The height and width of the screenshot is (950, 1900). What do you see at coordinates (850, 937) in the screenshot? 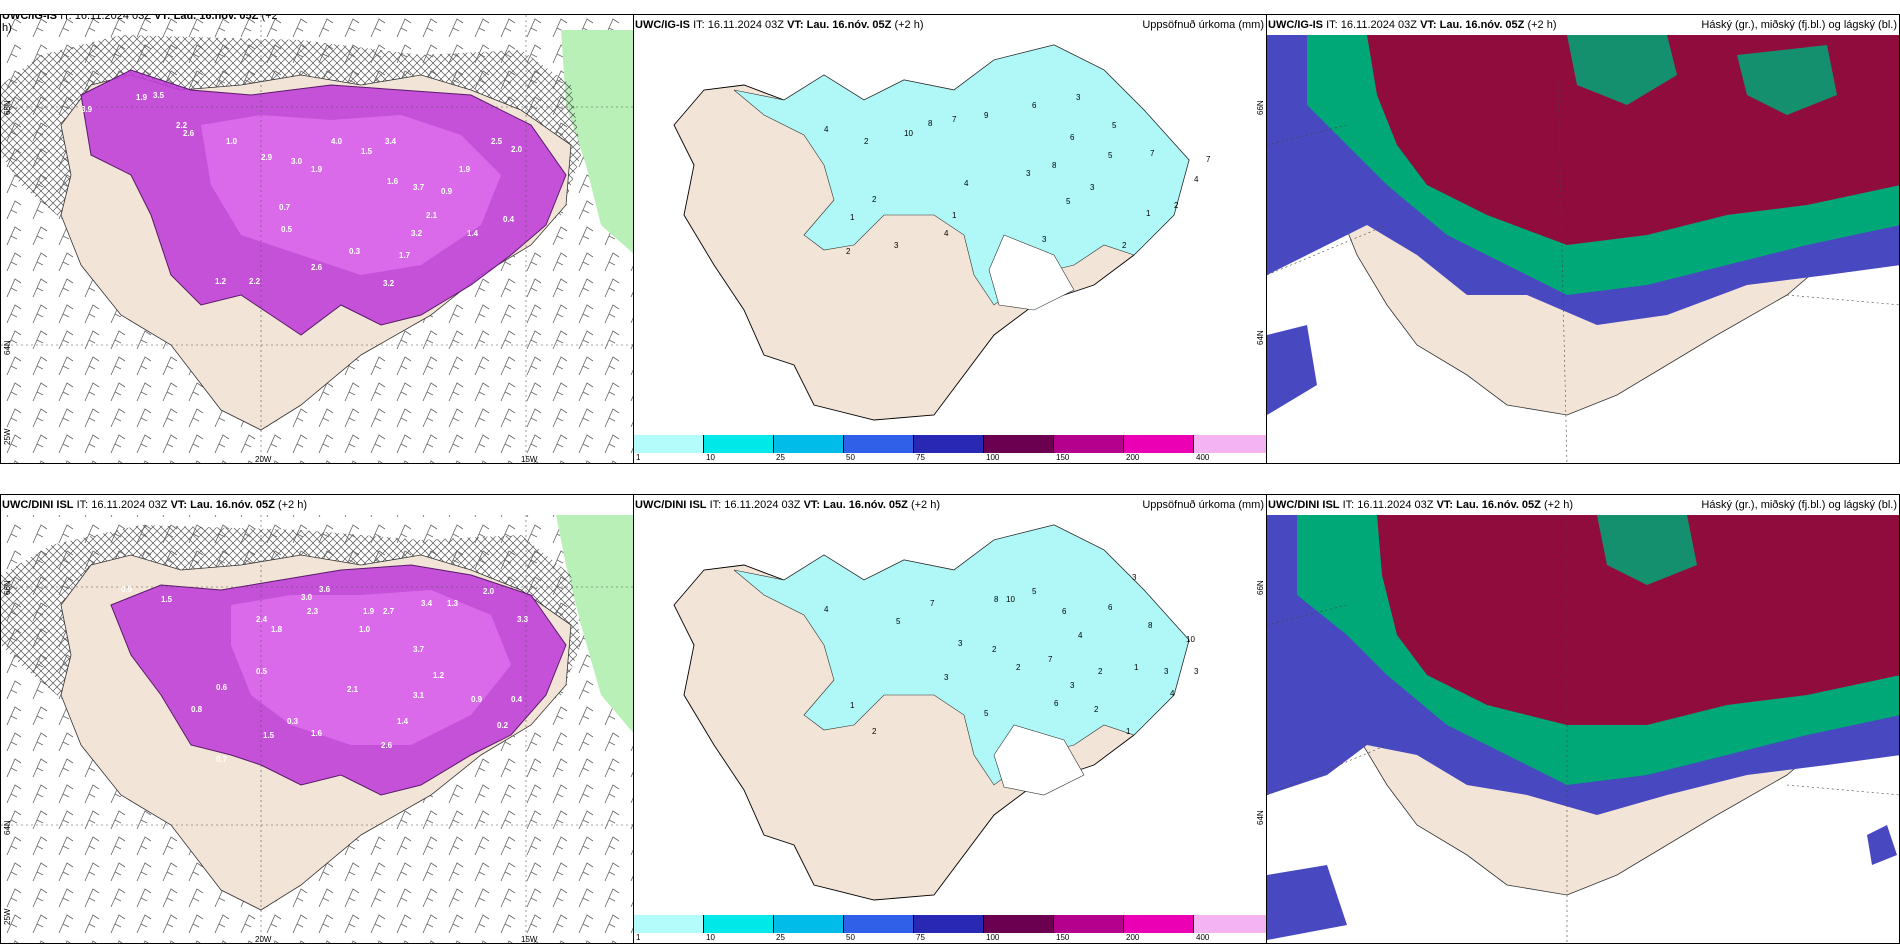
I see `colorbar-tick: 50` at bounding box center [850, 937].